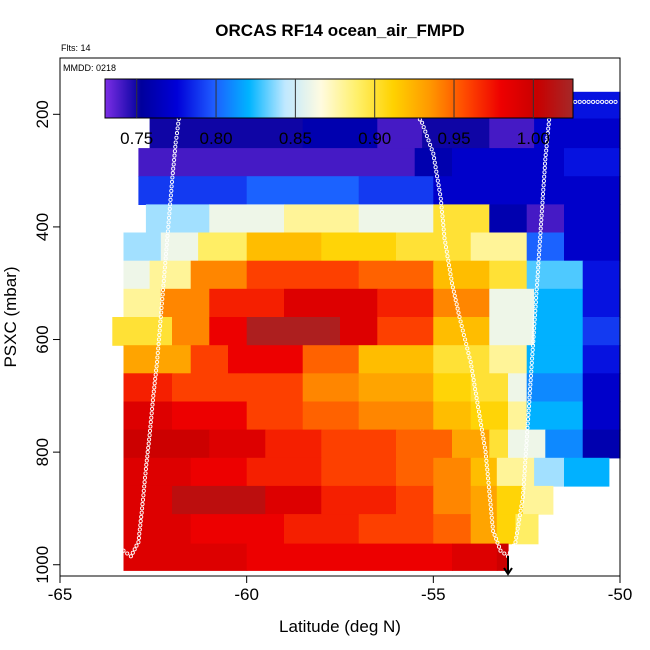  What do you see at coordinates (533, 138) in the screenshot?
I see `colorbar-tick-label: 1.00` at bounding box center [533, 138].